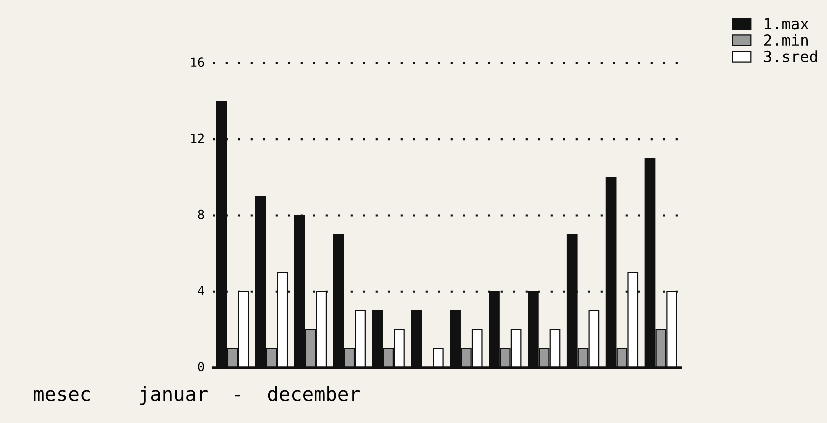  What do you see at coordinates (197, 396) in the screenshot?
I see `x-axis-title: mesec januar - december` at bounding box center [197, 396].